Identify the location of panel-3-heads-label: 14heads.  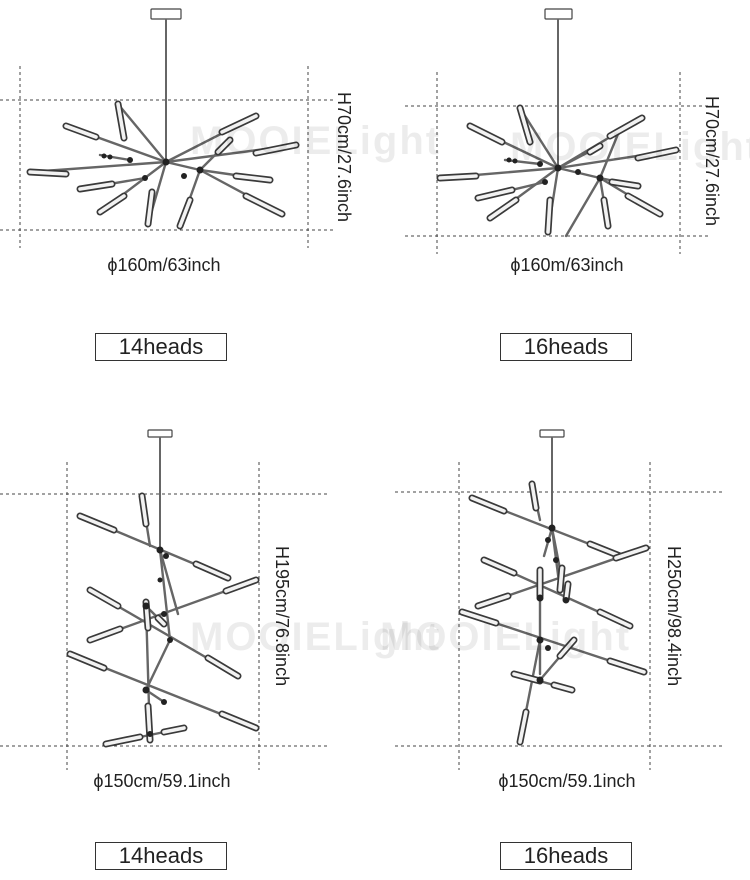
(161, 856).